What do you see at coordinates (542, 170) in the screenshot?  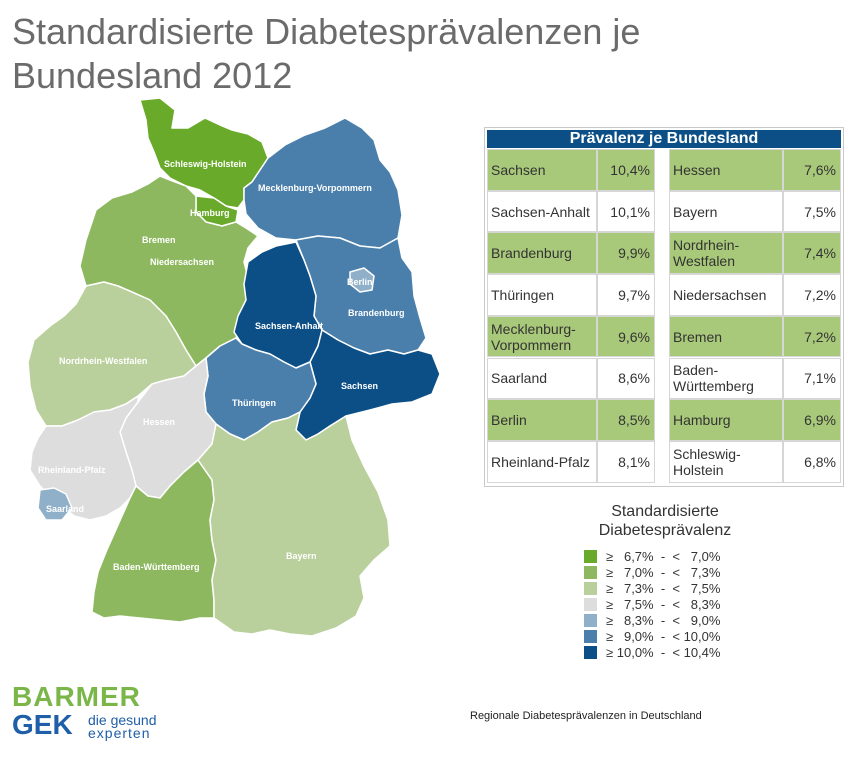 I see `table-cell-state-name: Sachsen` at bounding box center [542, 170].